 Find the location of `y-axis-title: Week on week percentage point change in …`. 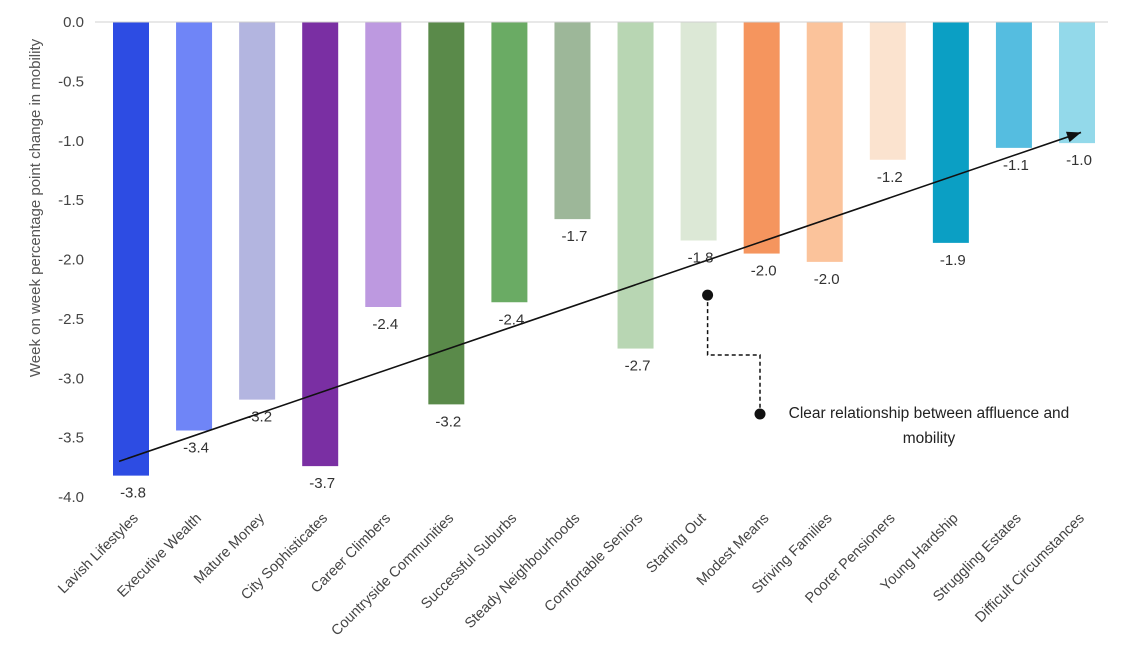

y-axis-title: Week on week percentage point change in … is located at coordinates (35, 207).